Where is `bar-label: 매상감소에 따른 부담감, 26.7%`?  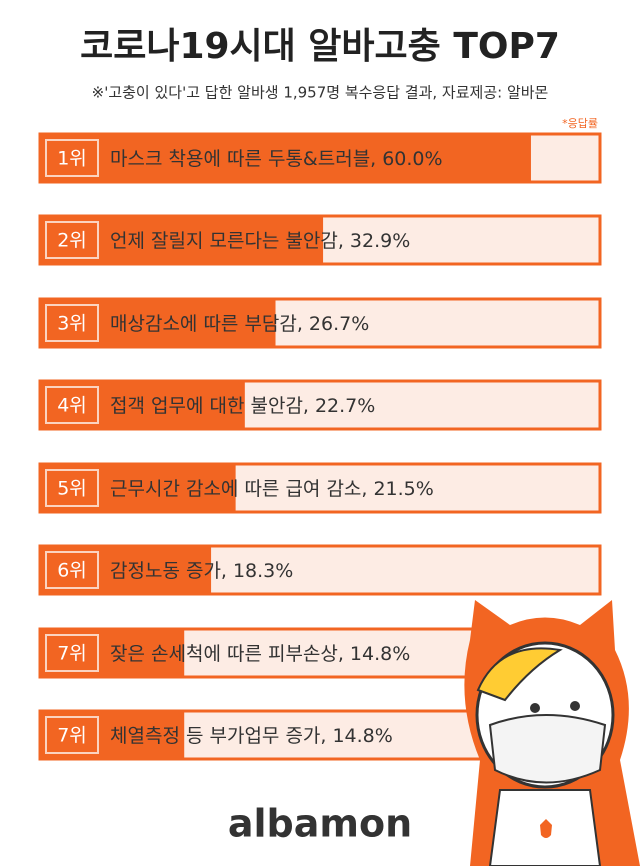 bar-label: 매상감소에 따른 부담감, 26.7% is located at coordinates (239, 324).